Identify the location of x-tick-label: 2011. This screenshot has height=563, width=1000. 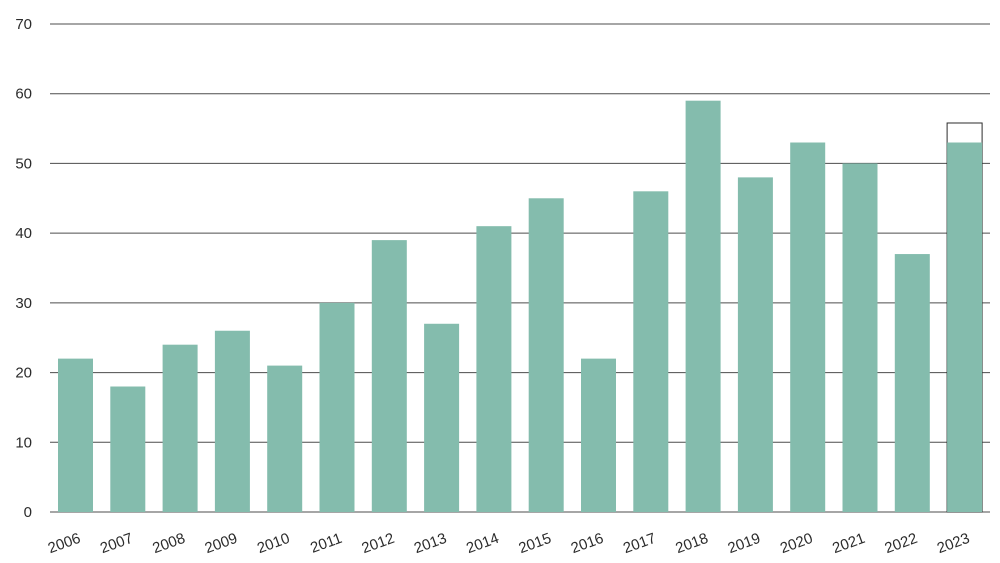
(326, 543).